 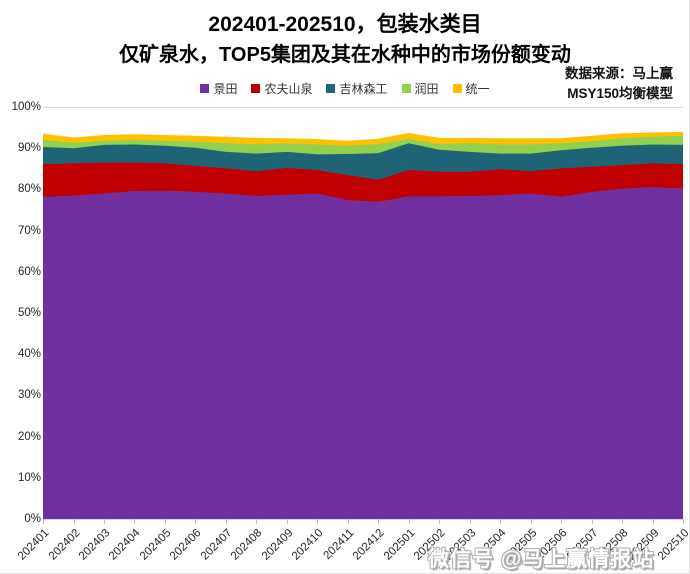 What do you see at coordinates (363, 107) in the screenshot?
I see `gridline-100pct` at bounding box center [363, 107].